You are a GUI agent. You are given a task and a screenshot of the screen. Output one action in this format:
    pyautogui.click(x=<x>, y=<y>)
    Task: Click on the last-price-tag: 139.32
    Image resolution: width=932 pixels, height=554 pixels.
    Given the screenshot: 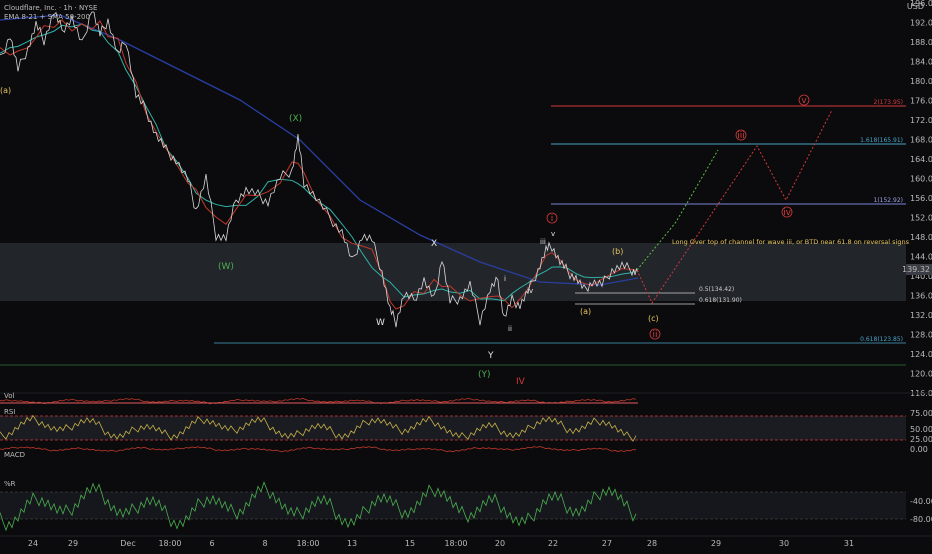 What is the action you would take?
    pyautogui.click(x=917, y=269)
    